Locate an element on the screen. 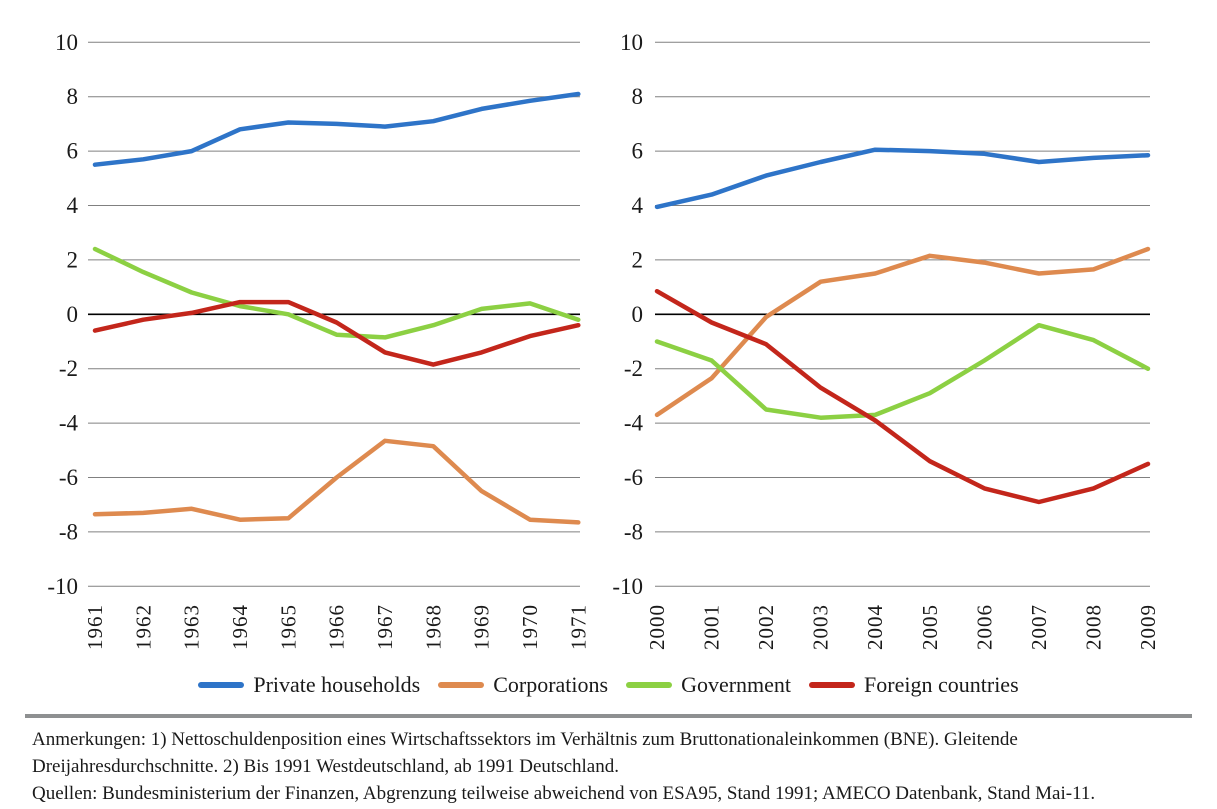  legend-label: Corporations is located at coordinates (551, 684).